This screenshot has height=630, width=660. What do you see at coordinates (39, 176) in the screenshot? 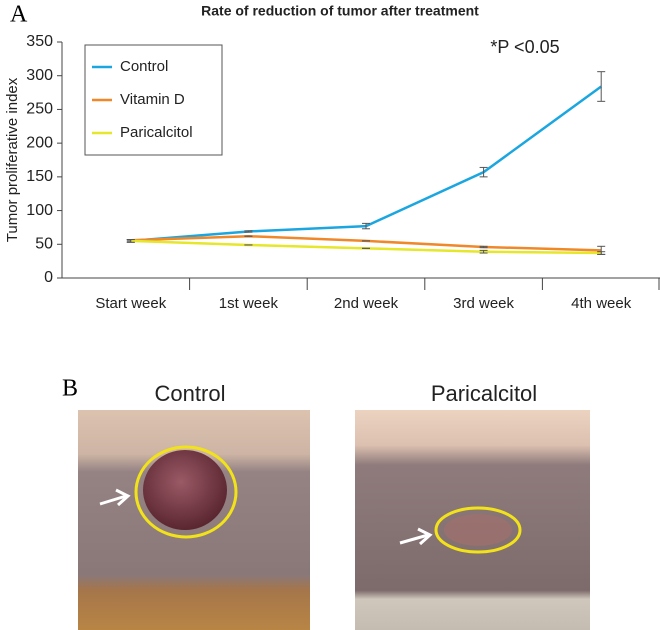
I see `y-tick-label: 150` at bounding box center [39, 176].